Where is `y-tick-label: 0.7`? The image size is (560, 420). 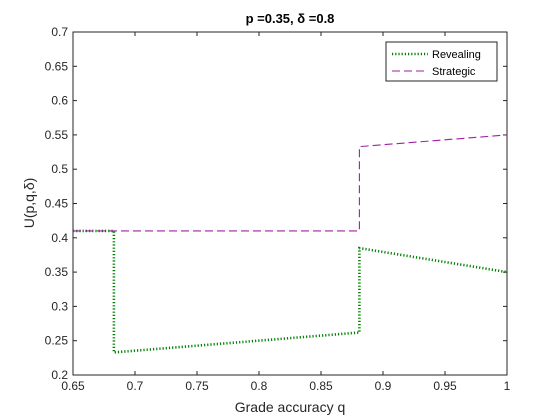
y-tick-label: 0.7 is located at coordinates (59, 32).